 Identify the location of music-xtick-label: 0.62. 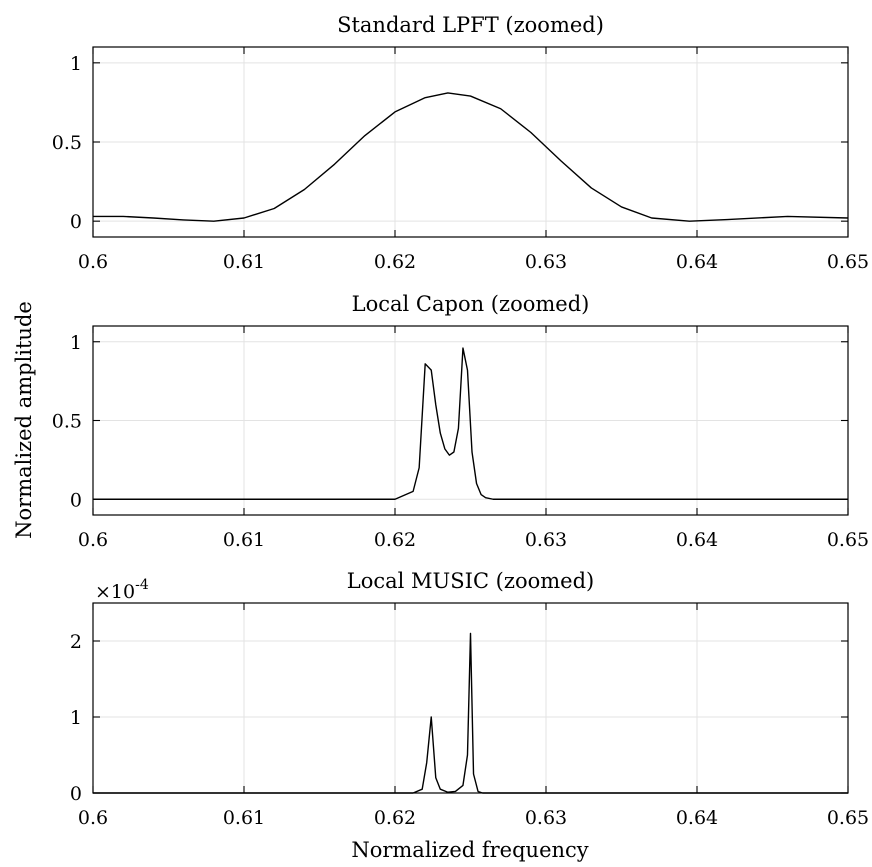
(395, 818).